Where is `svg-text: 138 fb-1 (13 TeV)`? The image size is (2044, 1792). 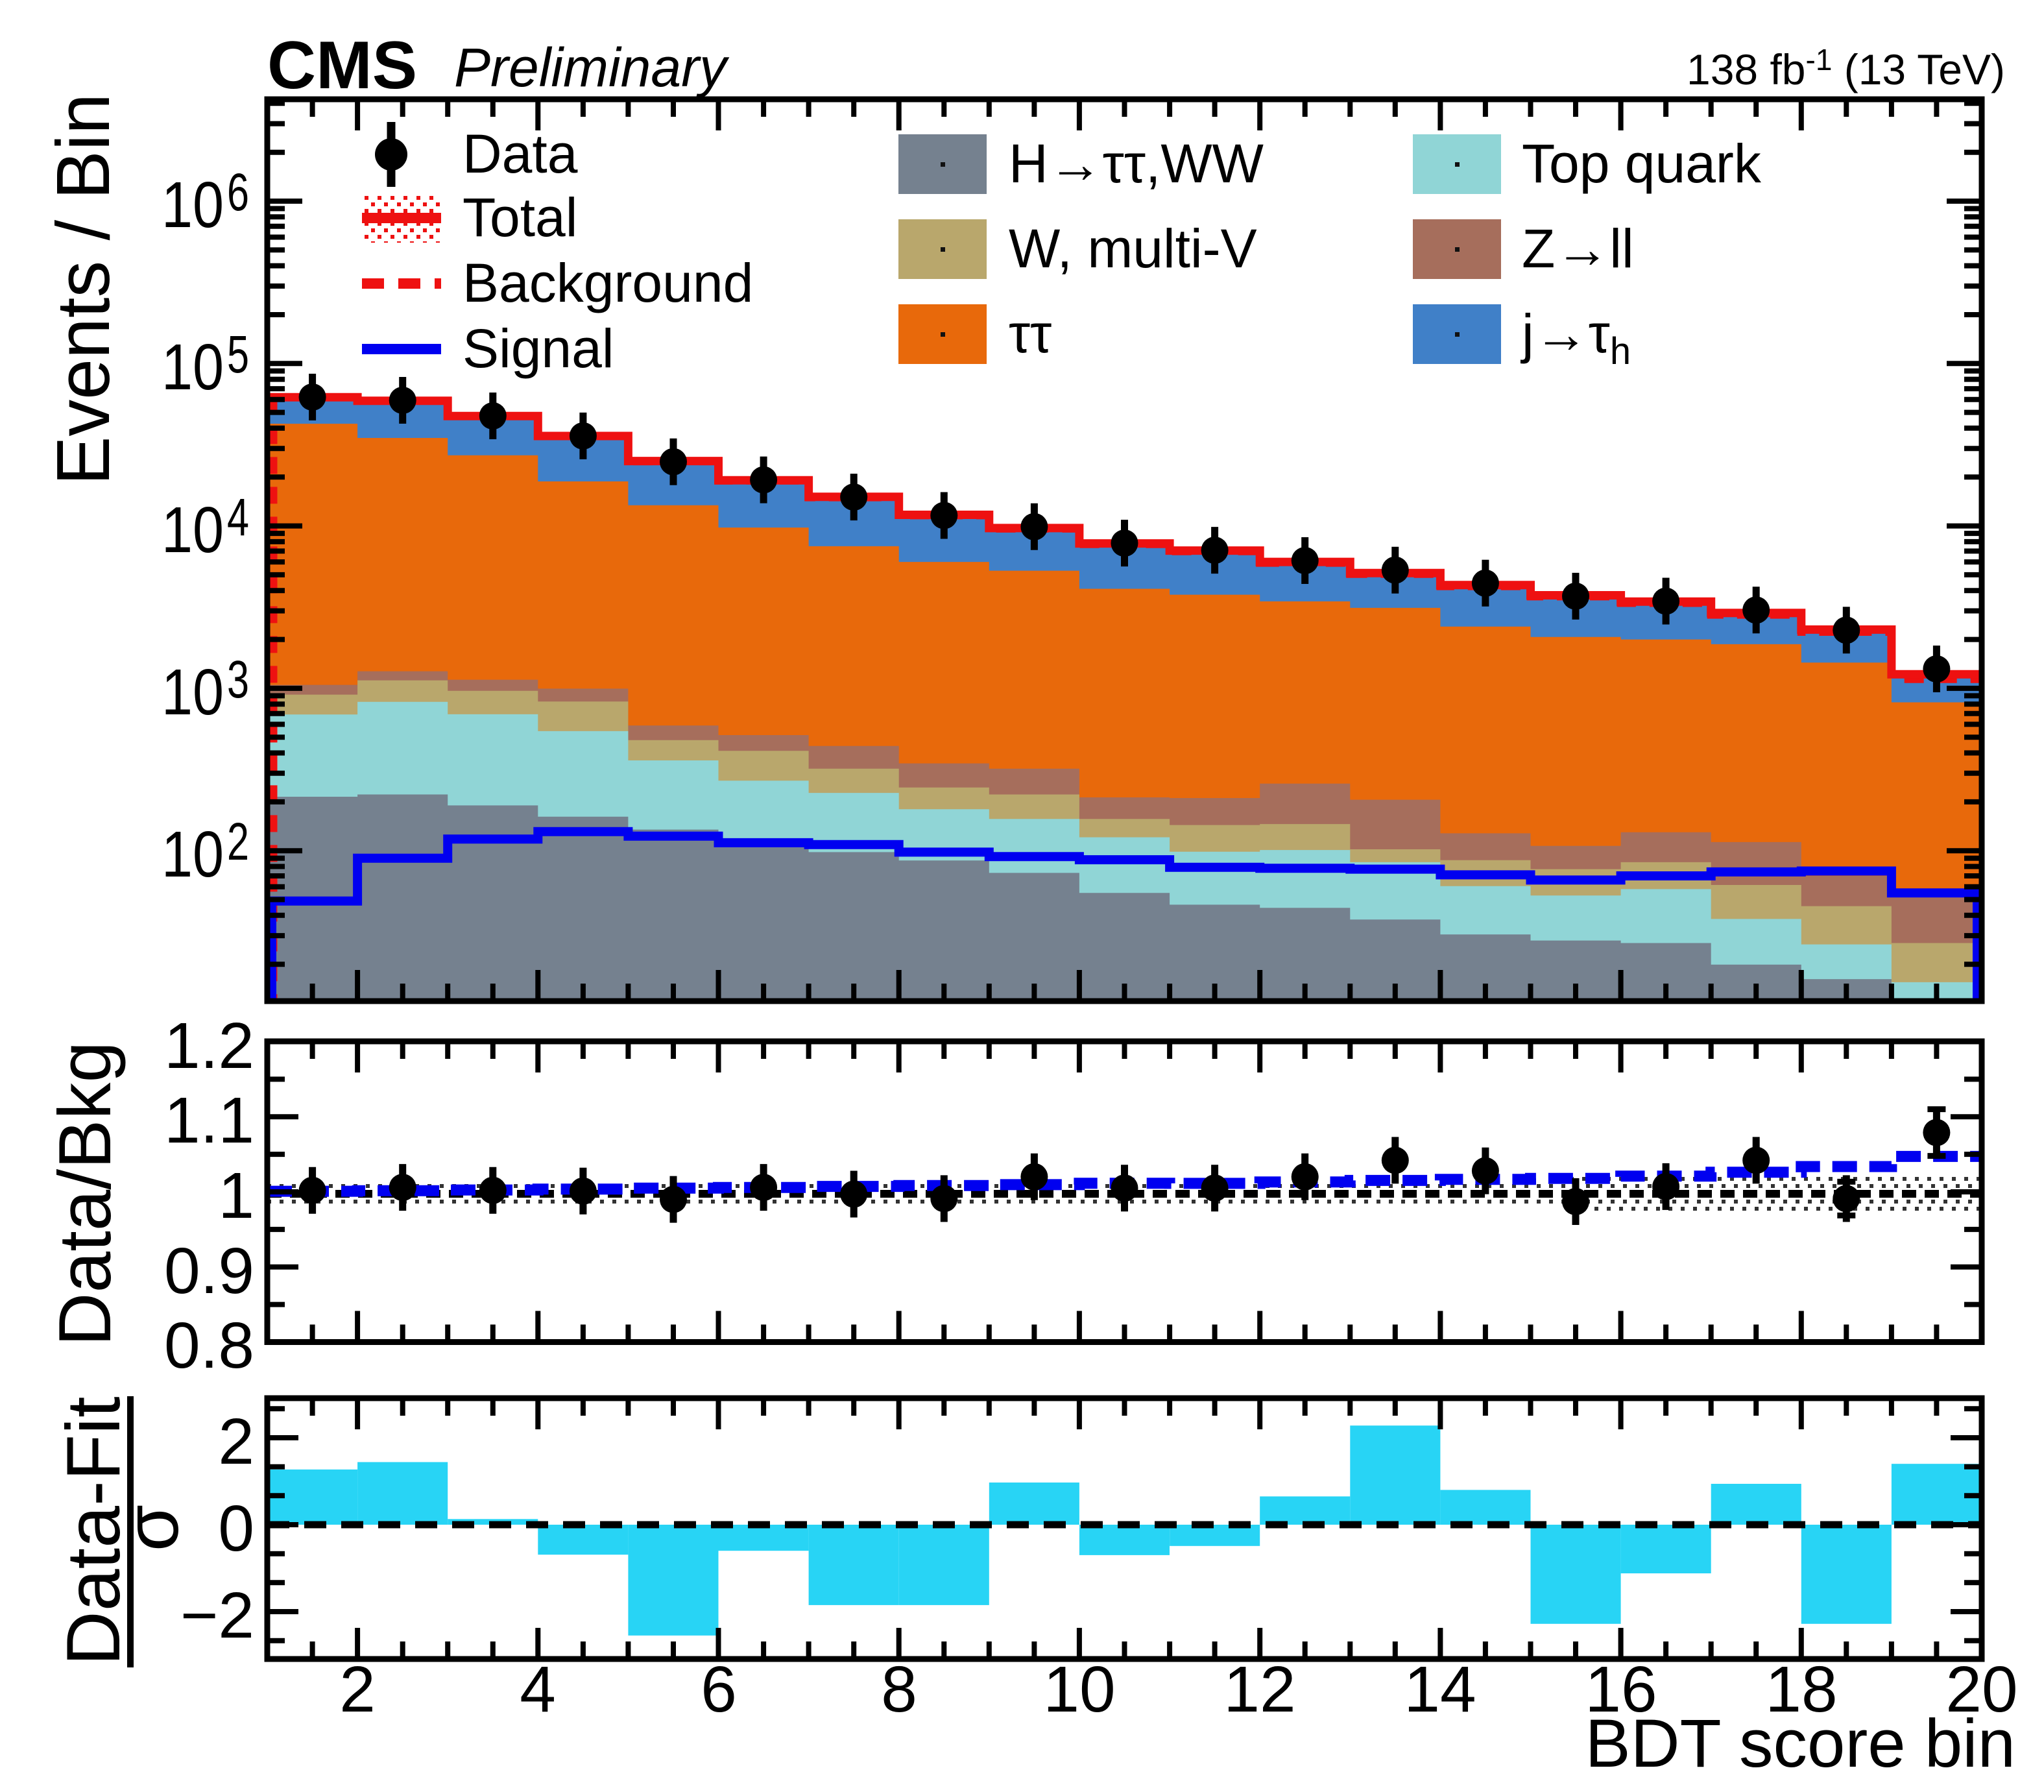 svg-text: 138 fb-1 (13 TeV) is located at coordinates (1846, 68).